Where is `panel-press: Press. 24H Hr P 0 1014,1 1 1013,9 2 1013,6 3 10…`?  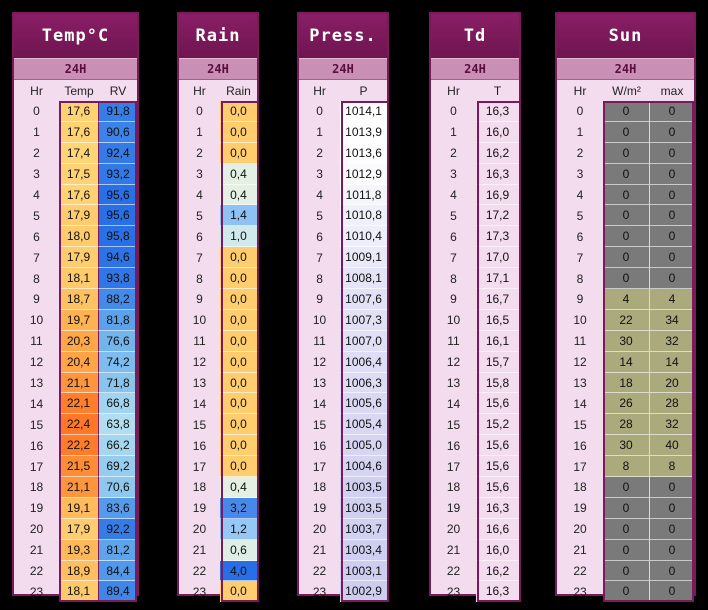 panel-press: Press. 24H Hr P 0 1014,1 1 1013,9 2 1013,6 3 10… is located at coordinates (343, 307).